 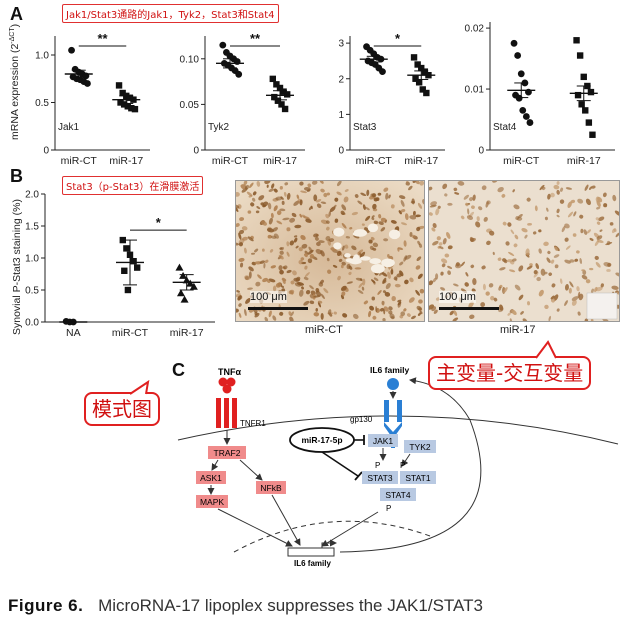 I want to click on stat4-ytick-label: 0.01, so click(x=475, y=90).